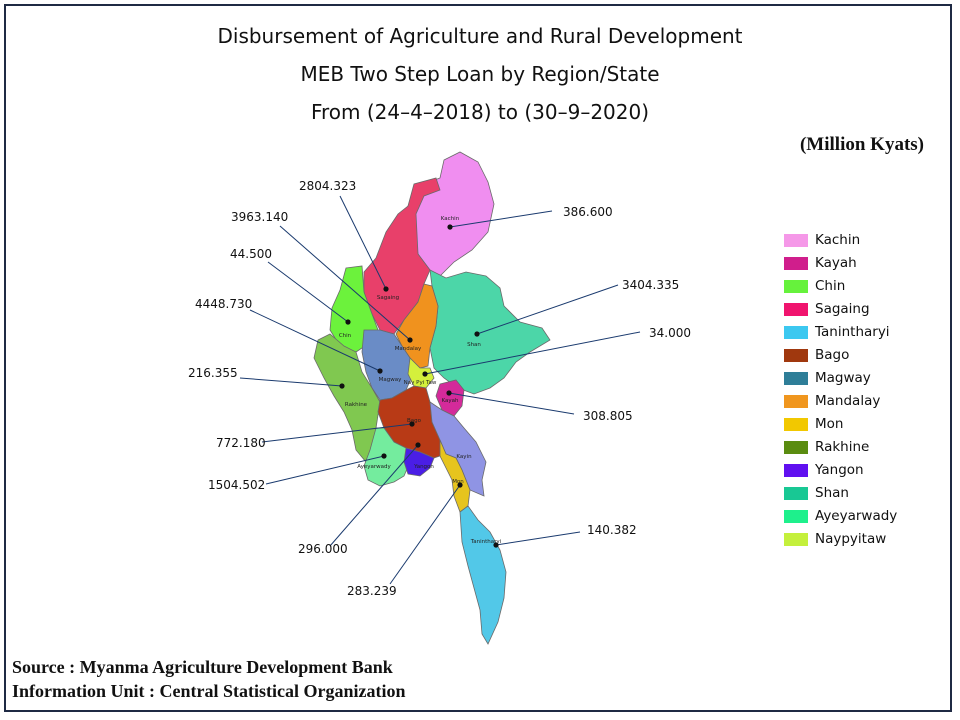 This screenshot has width=960, height=720. What do you see at coordinates (511, 403) in the screenshot?
I see `leader-line-kayah` at bounding box center [511, 403].